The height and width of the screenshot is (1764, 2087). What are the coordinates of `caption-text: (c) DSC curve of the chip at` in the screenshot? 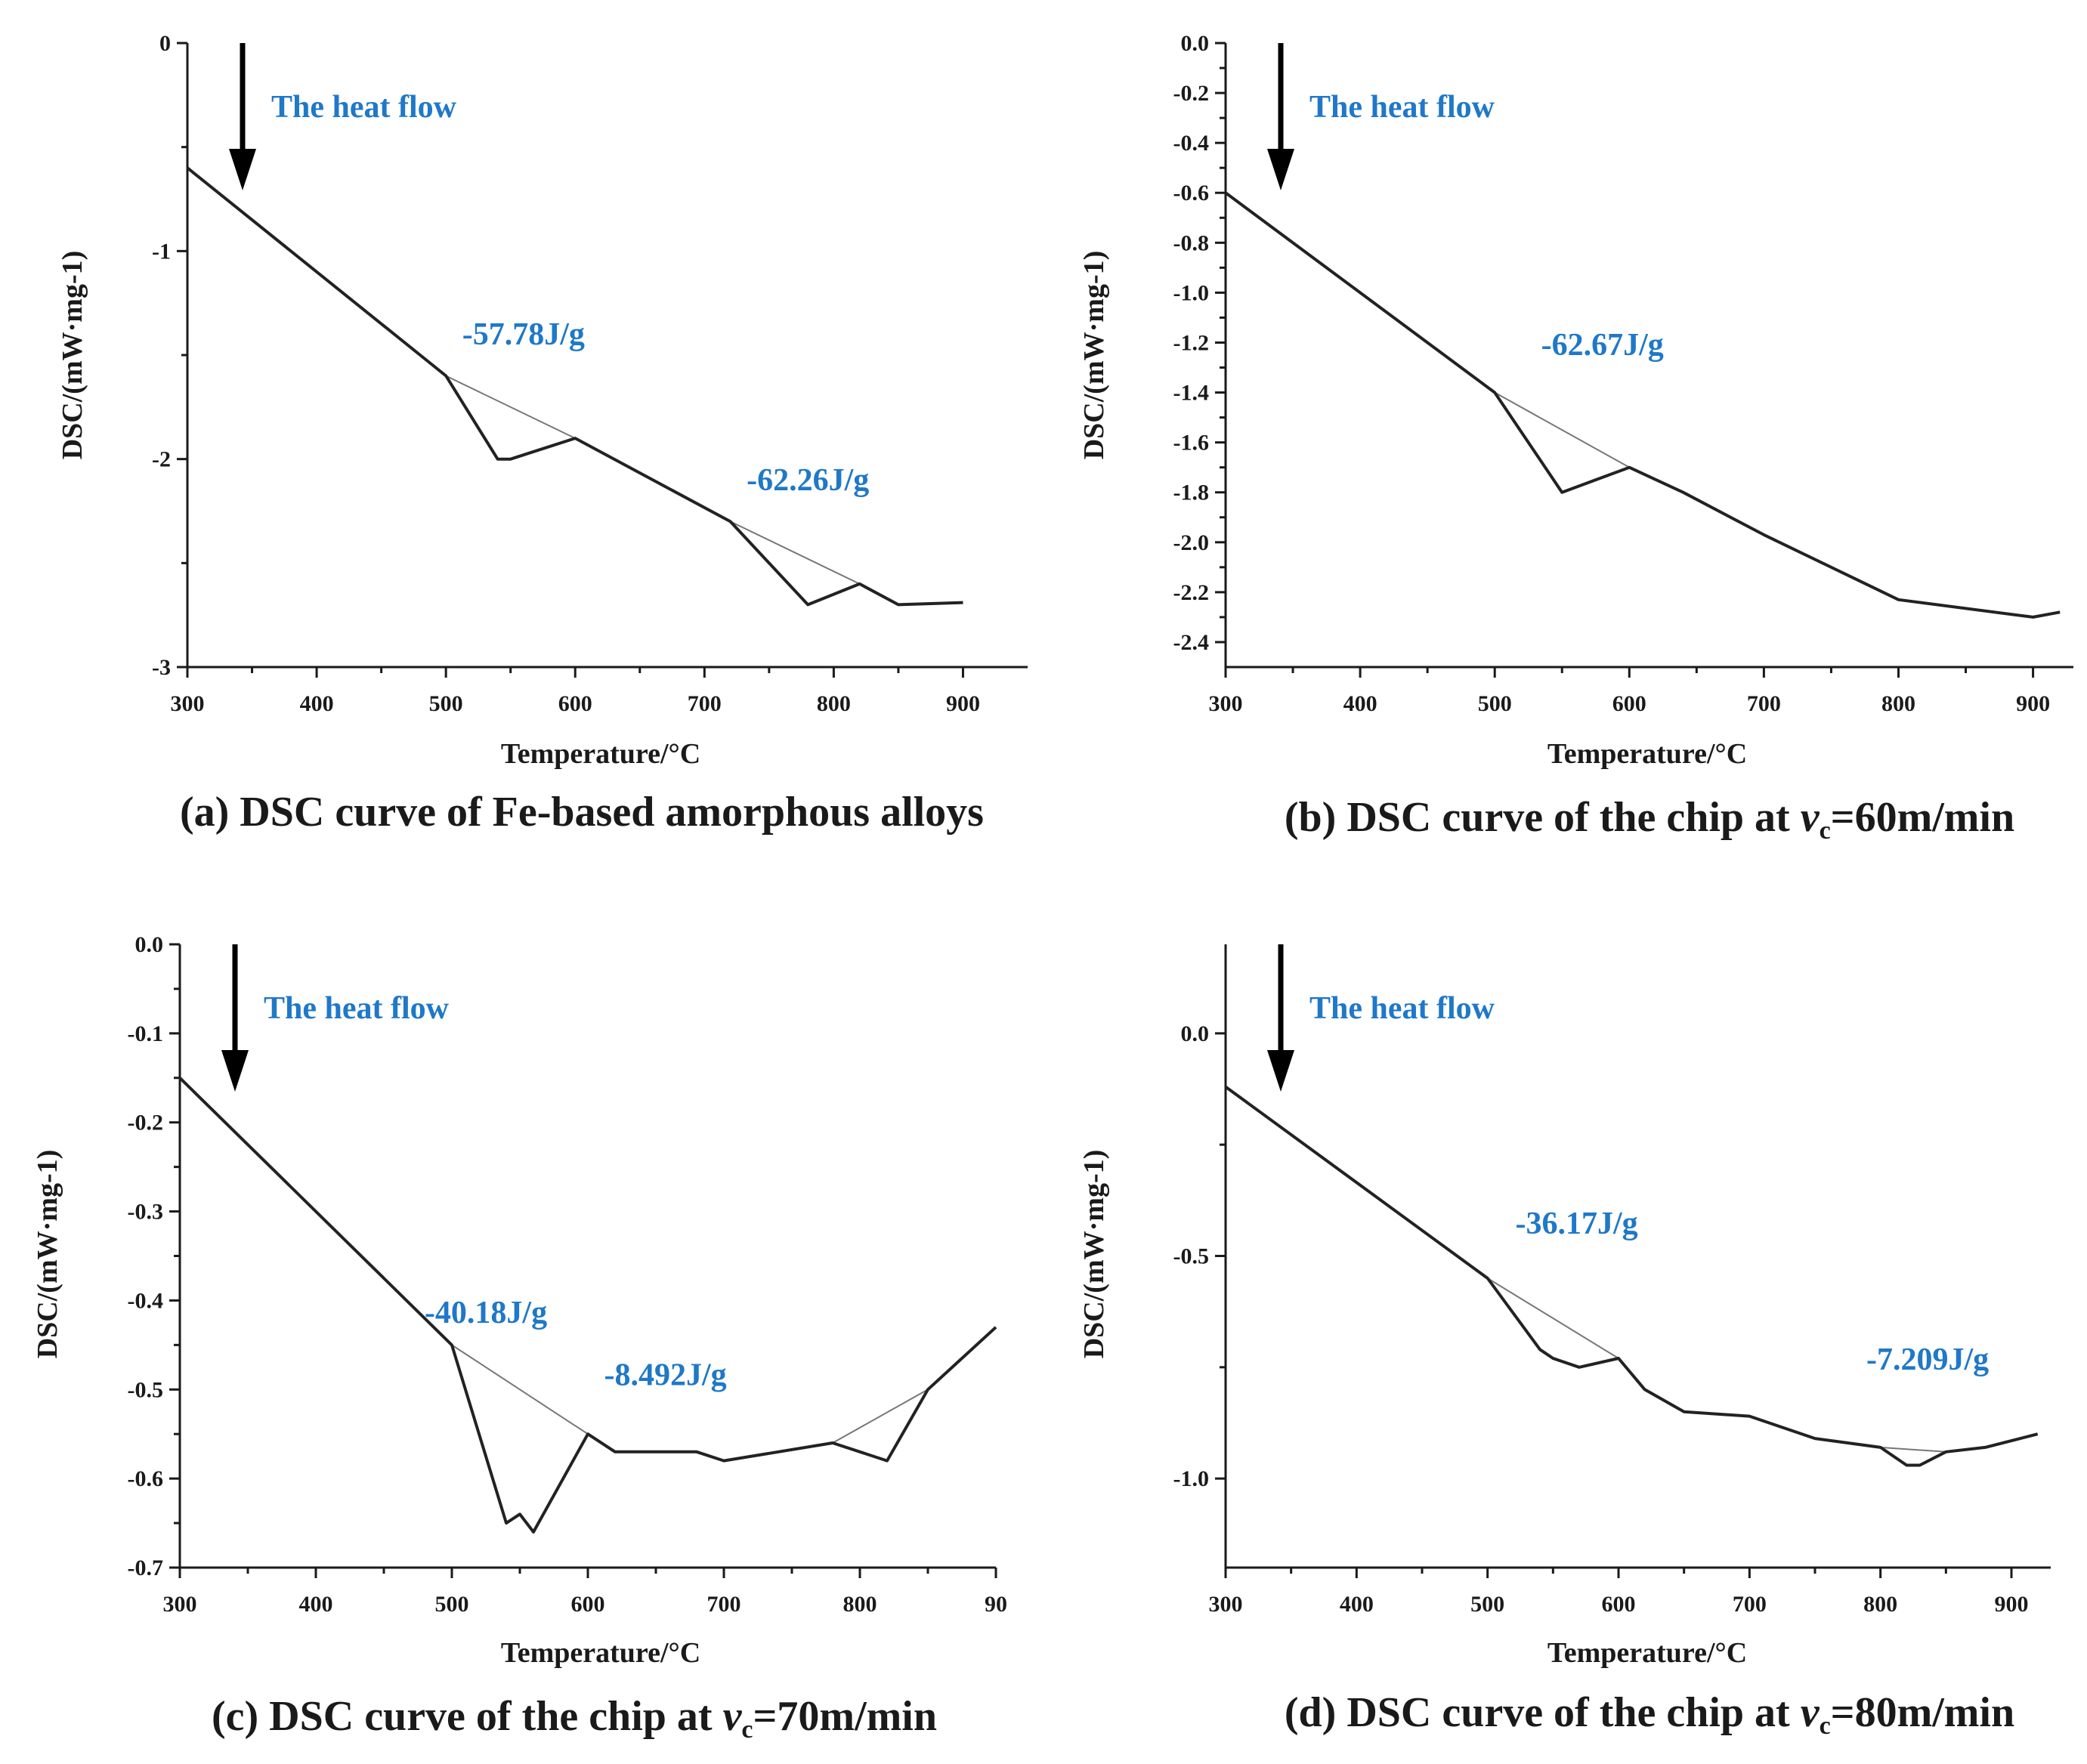 It's located at (467, 1716).